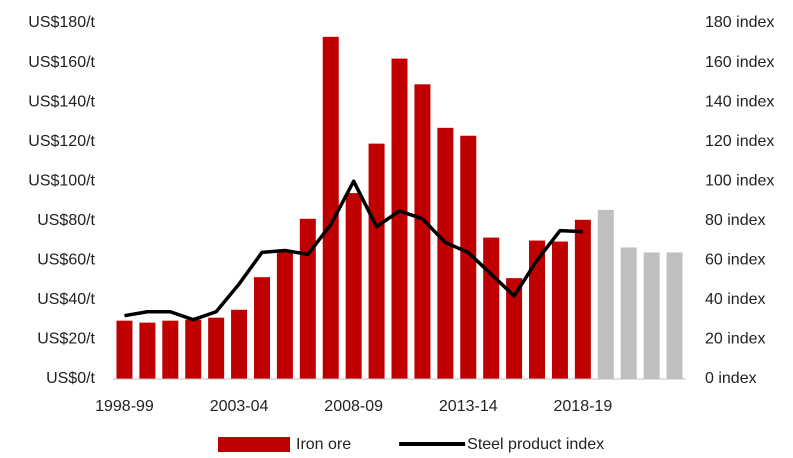  What do you see at coordinates (735, 260) in the screenshot?
I see `y2-tick-label: 60 index` at bounding box center [735, 260].